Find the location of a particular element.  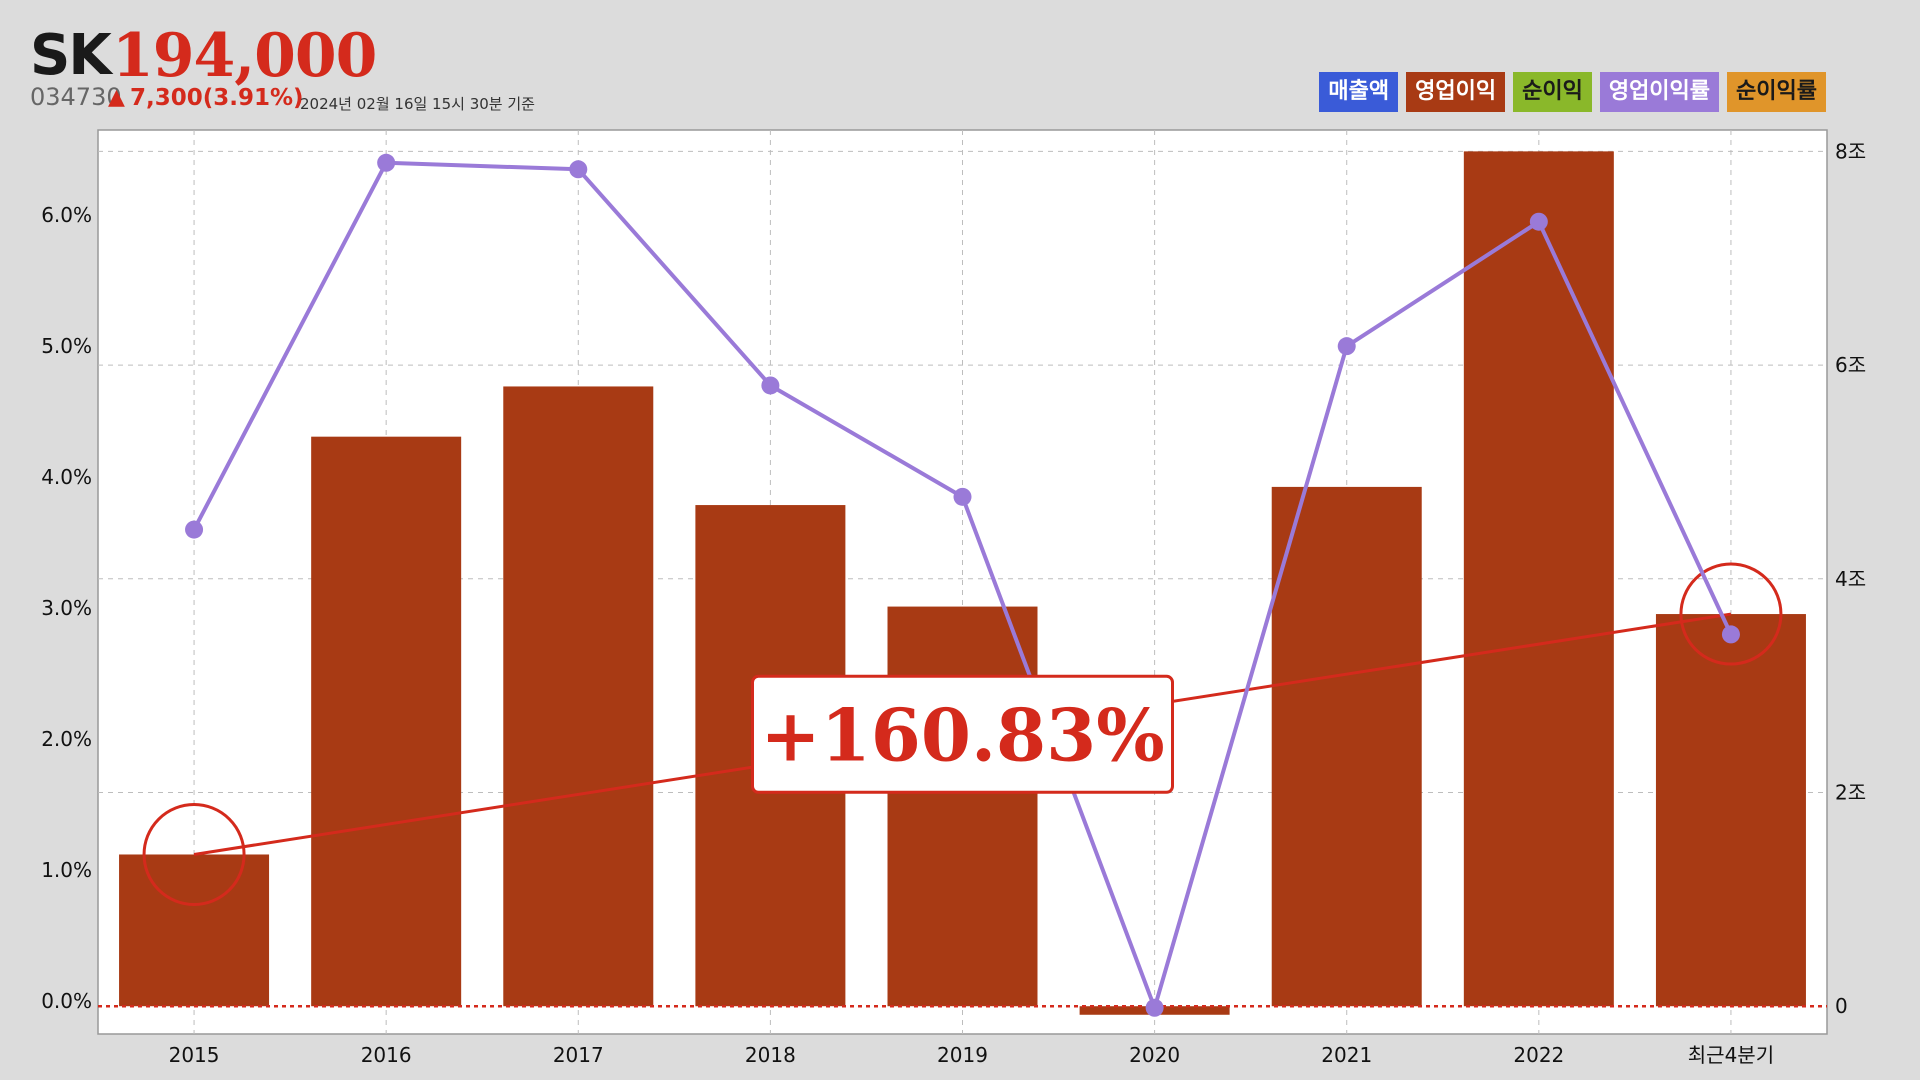

legend-net-income: 순이익 is located at coordinates (1552, 92).